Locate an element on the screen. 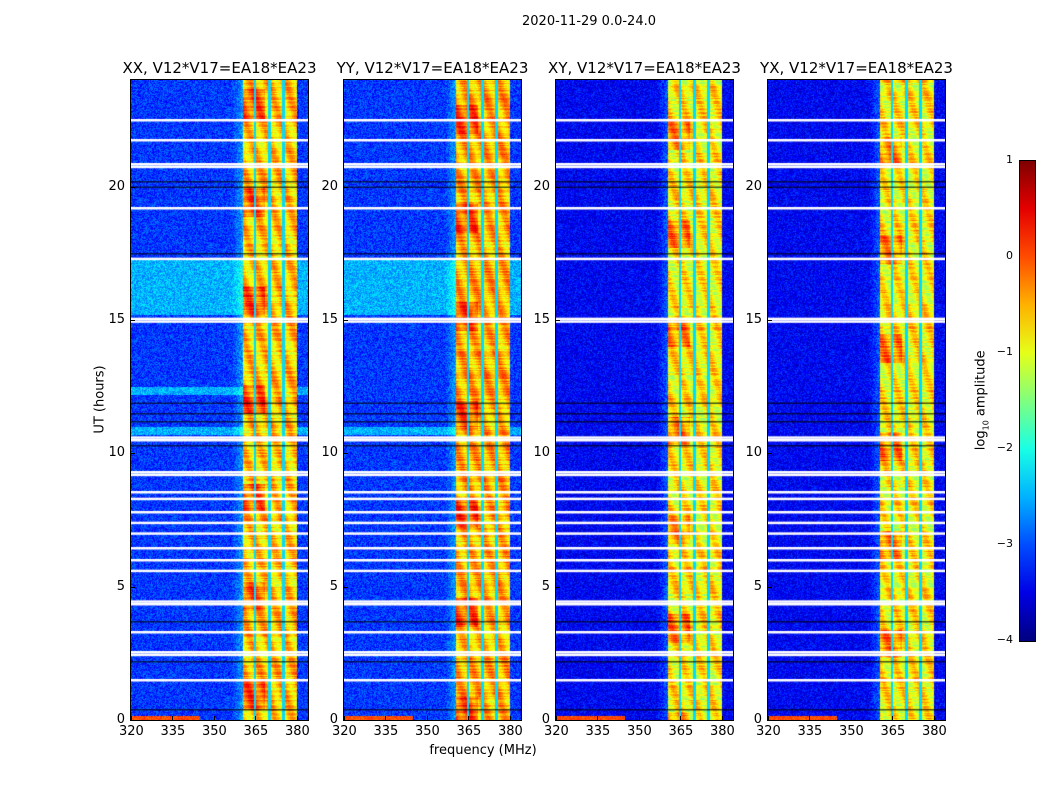 The height and width of the screenshot is (800, 1050). panel-title: XY, V12*V17=EA18*EA23 is located at coordinates (644, 68).